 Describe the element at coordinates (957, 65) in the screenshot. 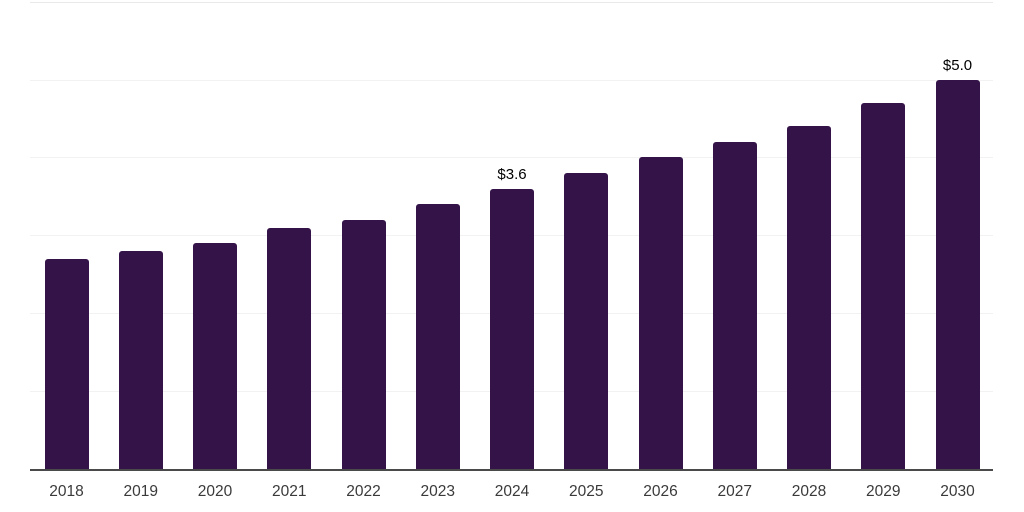

I see `bar-value-label-2030: $5.0` at that location.